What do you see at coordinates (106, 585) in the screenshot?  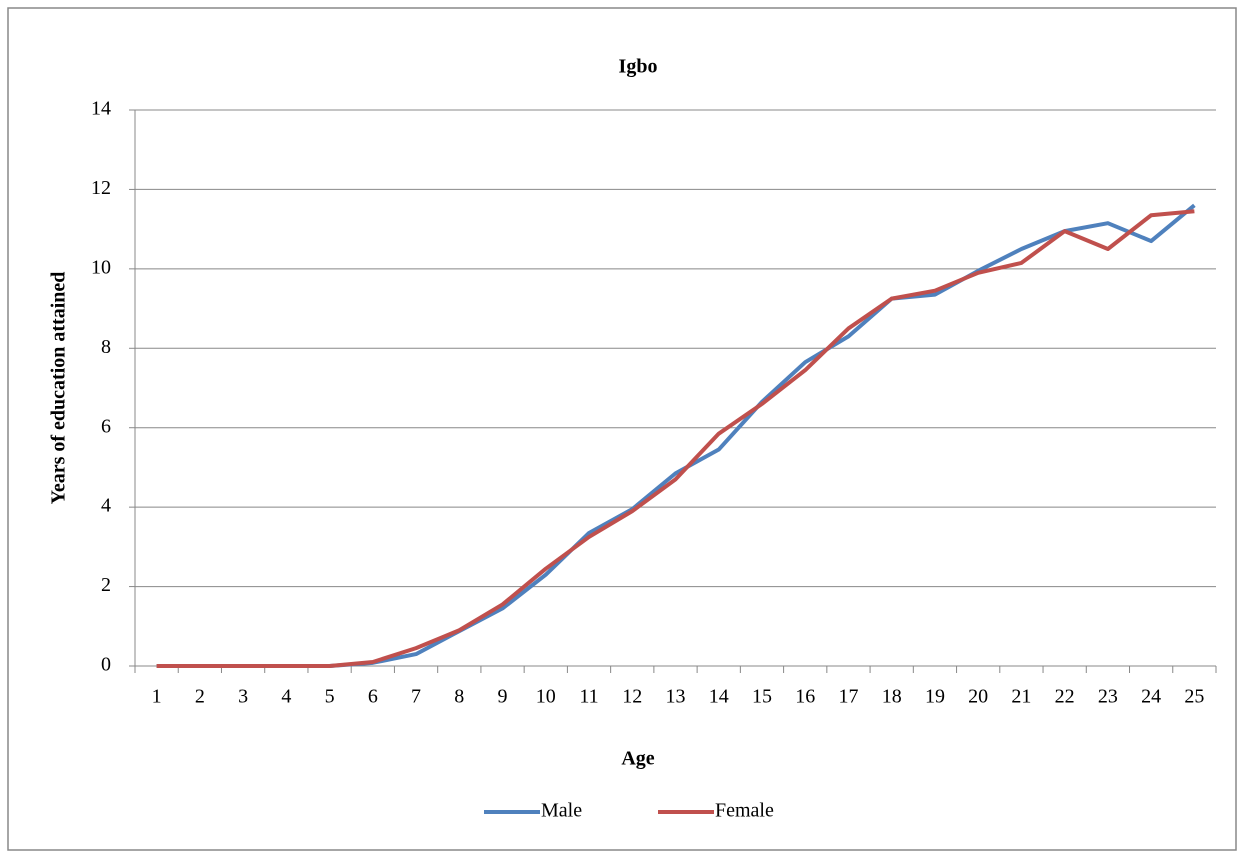 I see `y-tick-label: 2` at bounding box center [106, 585].